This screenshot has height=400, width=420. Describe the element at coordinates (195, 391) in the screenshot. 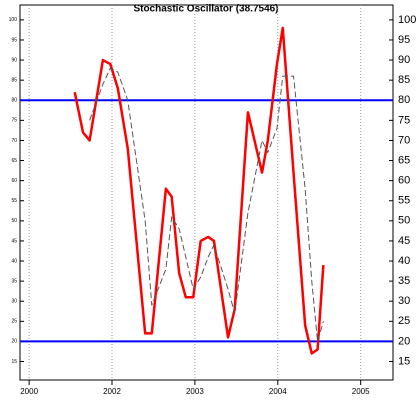

I see `x-tick-label: 2003` at that location.